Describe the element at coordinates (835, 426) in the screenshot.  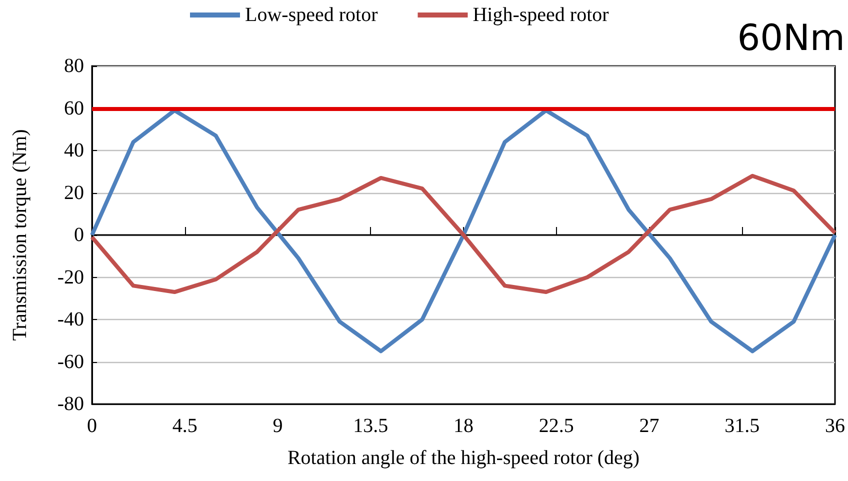
I see `x-tick-label: 36` at that location.